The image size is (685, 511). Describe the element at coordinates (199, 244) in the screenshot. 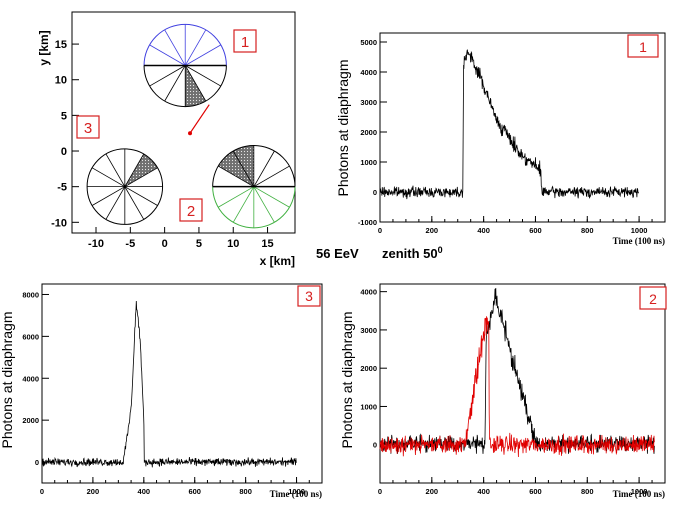

I see `x-tick-label: 5` at that location.